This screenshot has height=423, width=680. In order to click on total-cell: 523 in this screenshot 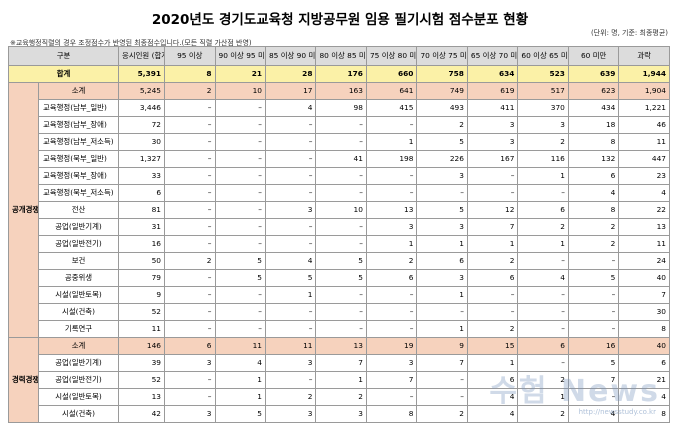, I will do `click(543, 74)`.